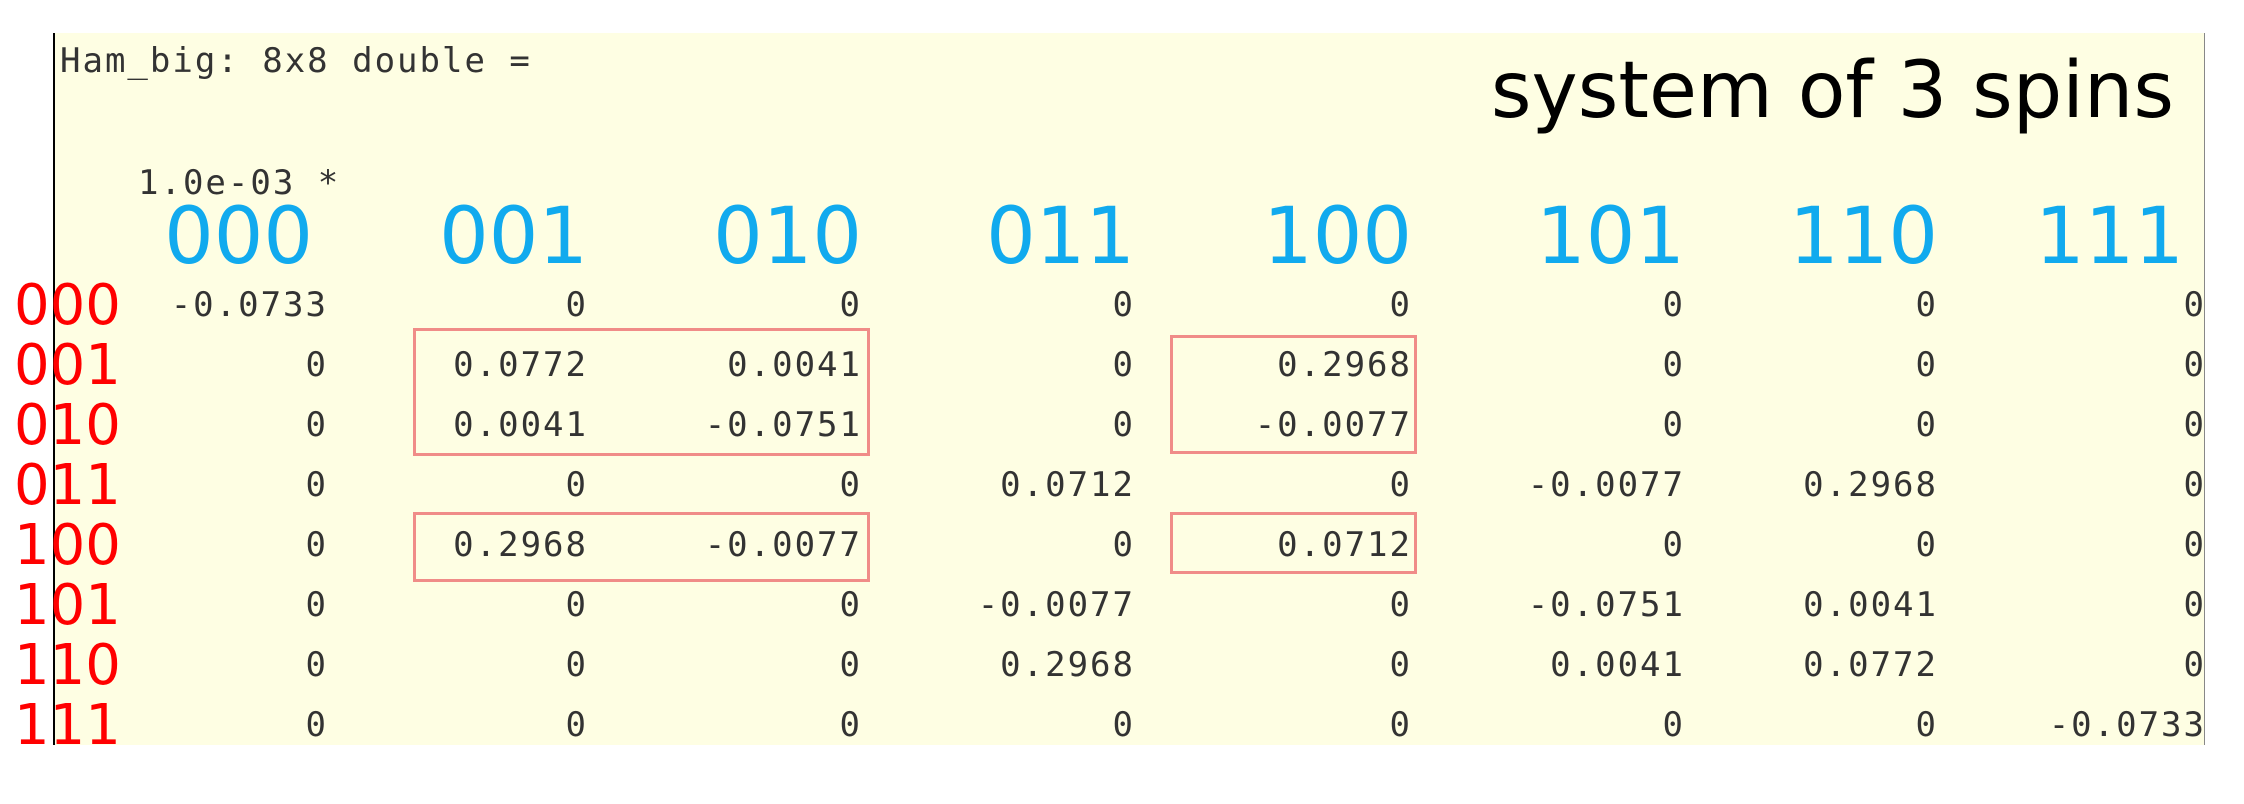  I want to click on column-label: 100, so click(1337, 237).